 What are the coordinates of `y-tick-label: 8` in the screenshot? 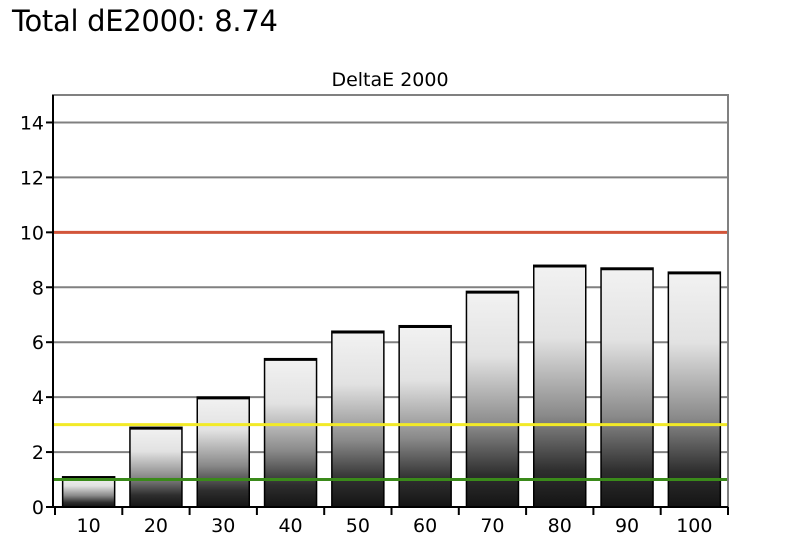 It's located at (38, 288).